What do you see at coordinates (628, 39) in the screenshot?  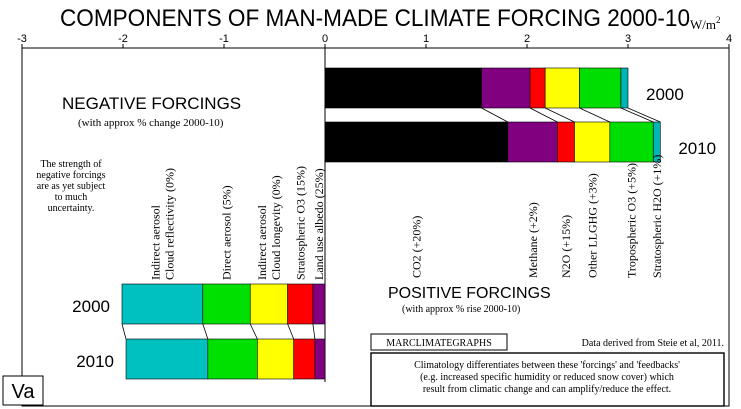 I see `x-tick-label: 3` at bounding box center [628, 39].